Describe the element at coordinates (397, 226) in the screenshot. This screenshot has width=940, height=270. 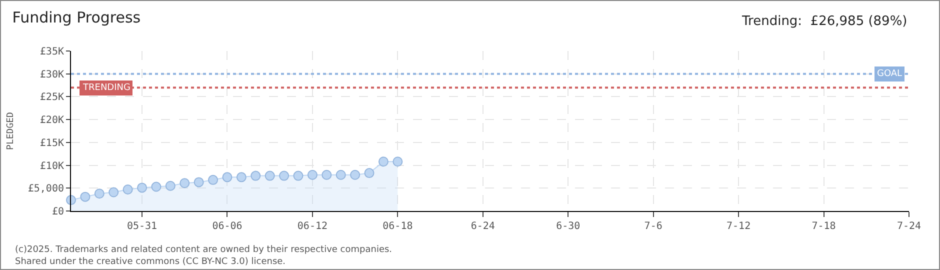
I see `x-tick-label: 06-18` at that location.